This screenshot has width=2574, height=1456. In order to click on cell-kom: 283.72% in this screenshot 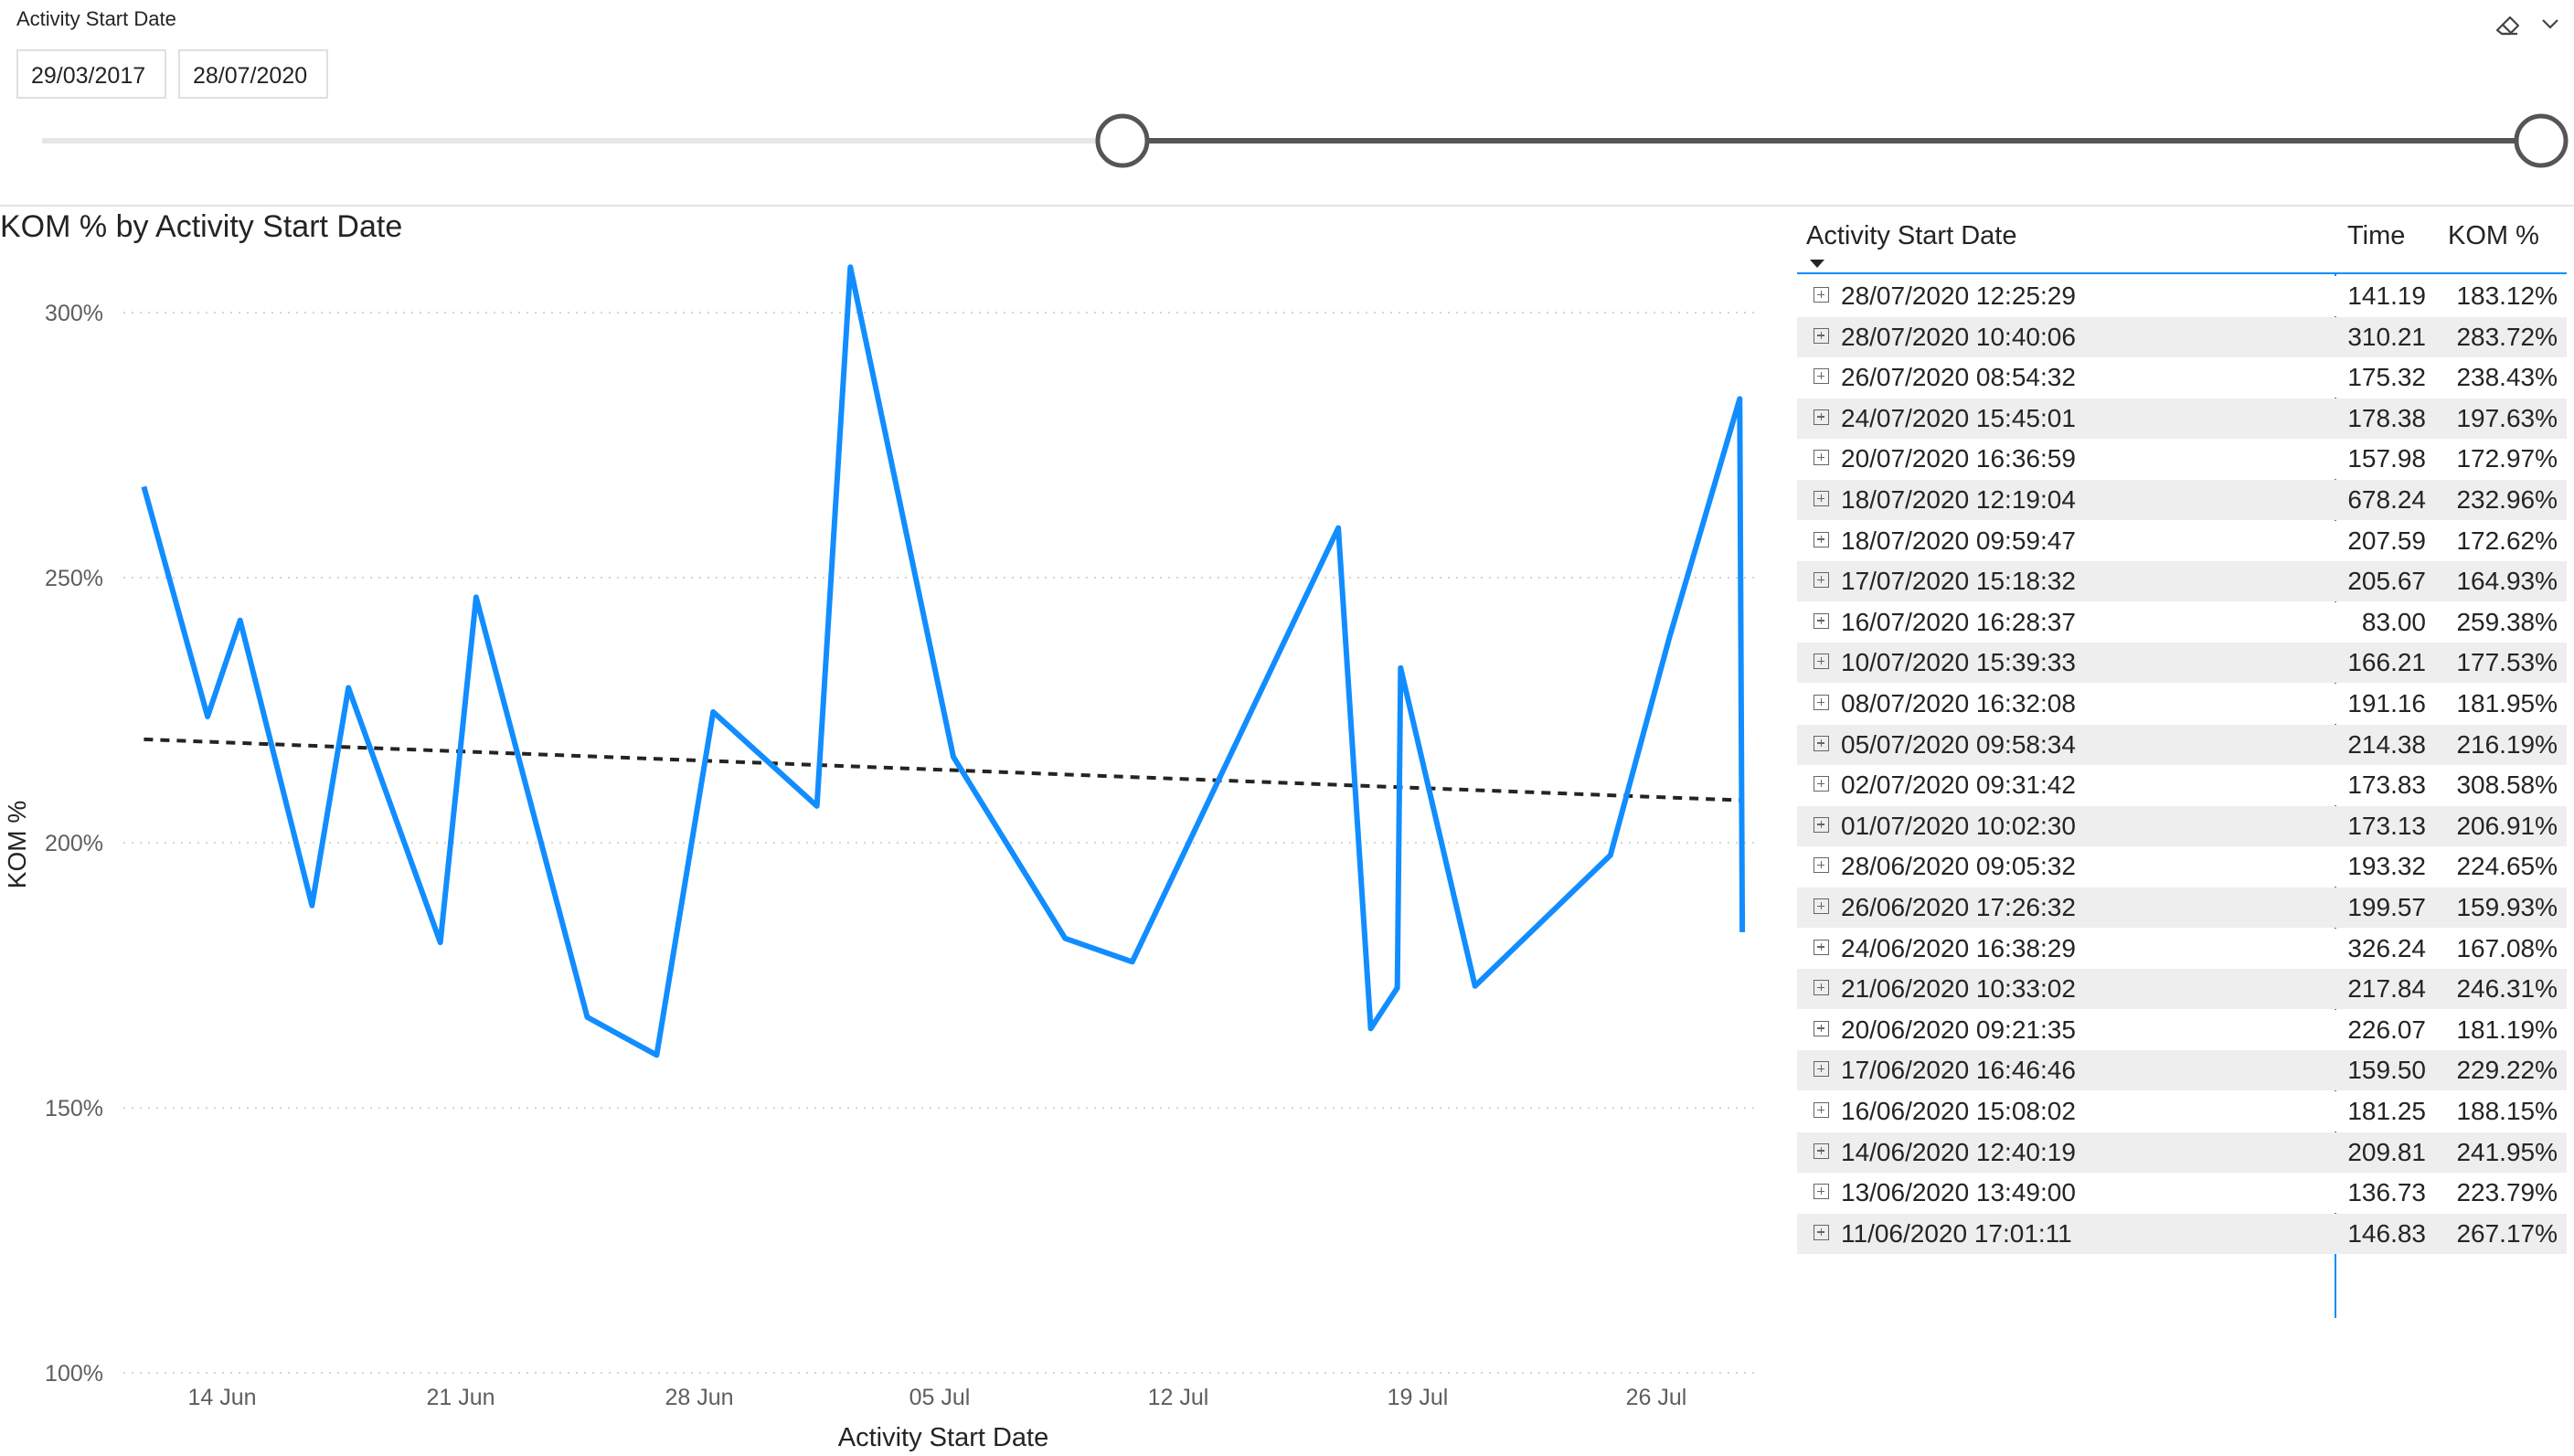, I will do `click(2507, 336)`.